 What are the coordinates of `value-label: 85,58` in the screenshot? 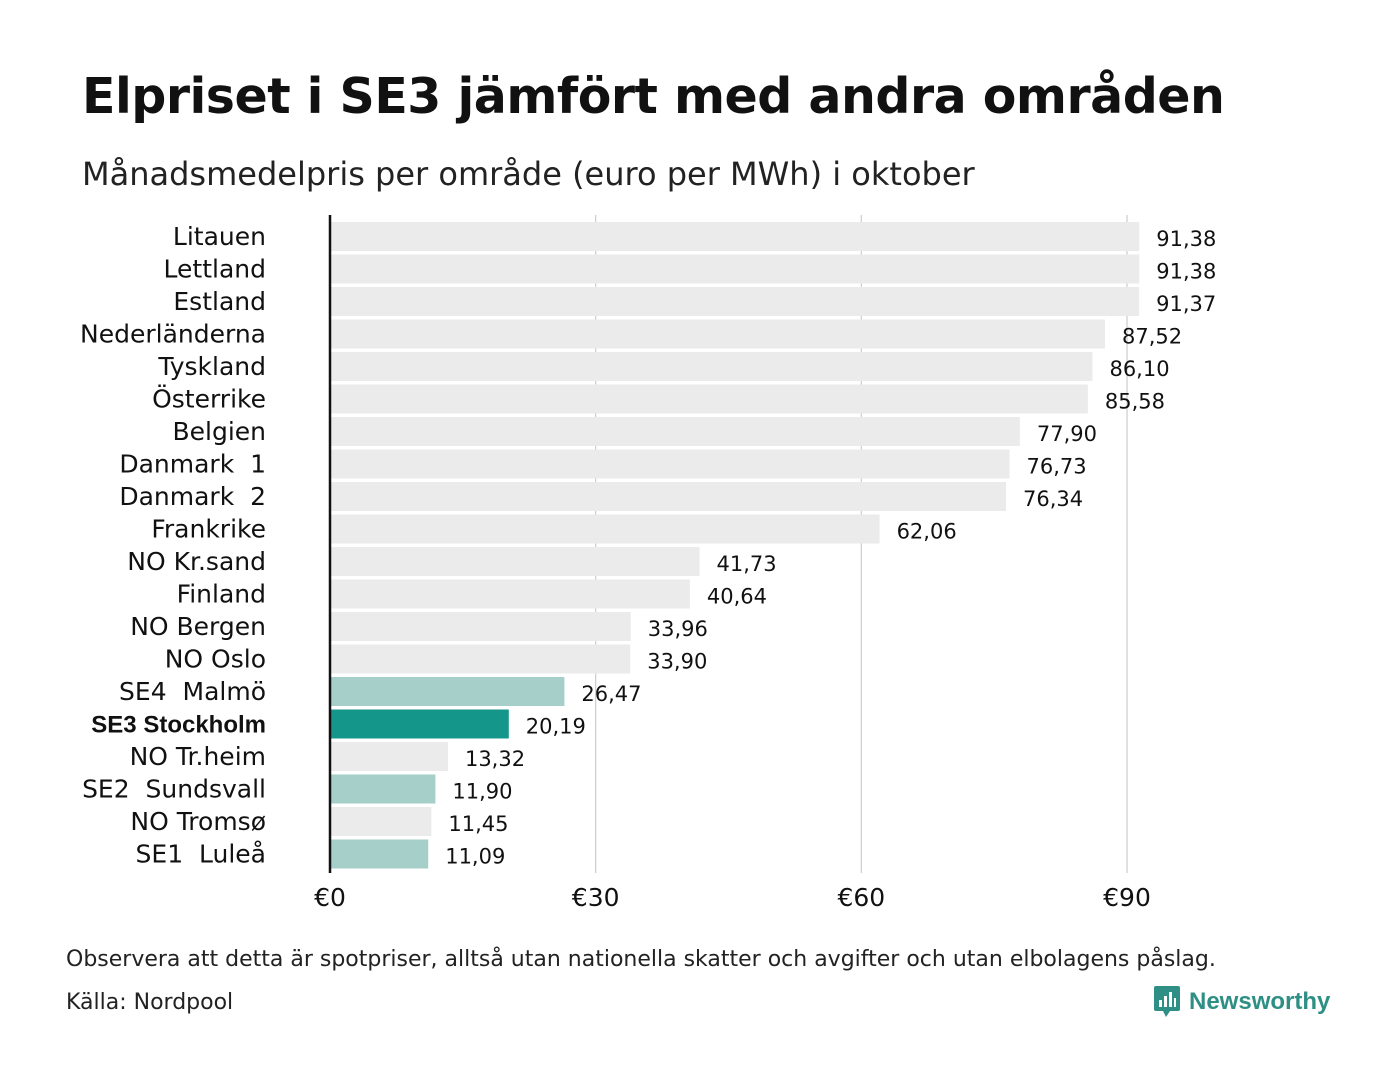 It's located at (1135, 402).